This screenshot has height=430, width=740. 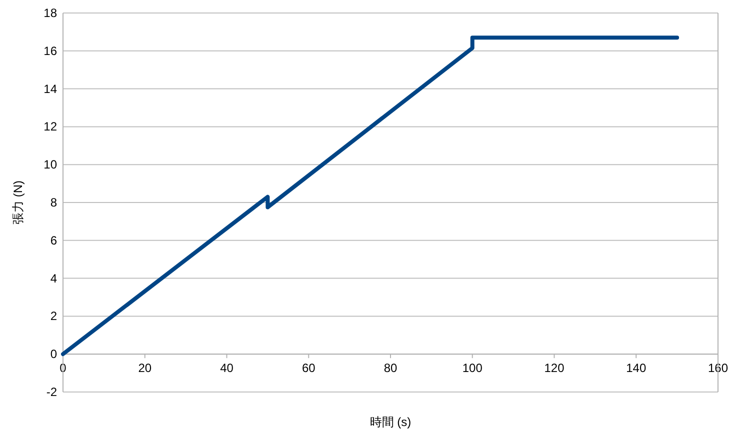 What do you see at coordinates (54, 354) in the screenshot?
I see `y-tick-label: 0` at bounding box center [54, 354].